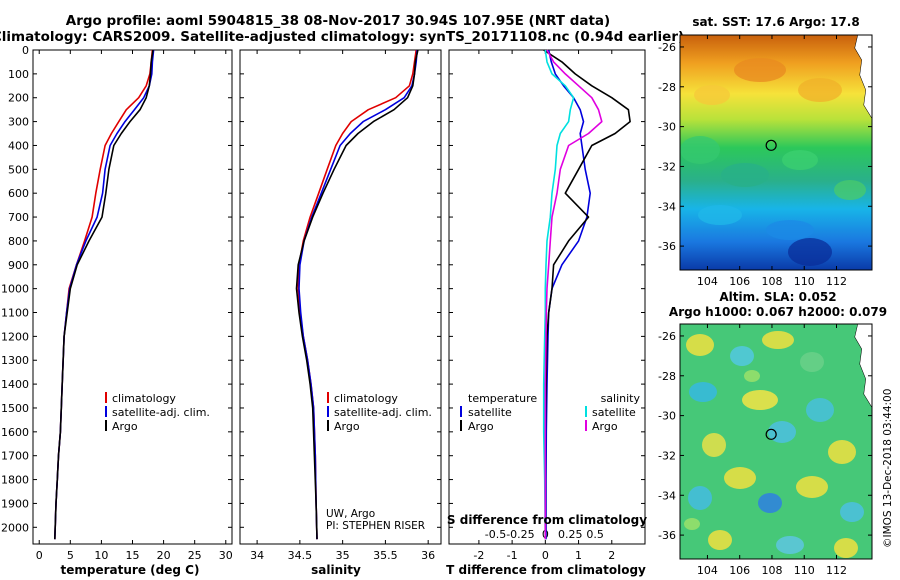 Image resolution: width=900 pixels, height=580 pixels. I want to click on y-tick-label: 1100, so click(15, 313).